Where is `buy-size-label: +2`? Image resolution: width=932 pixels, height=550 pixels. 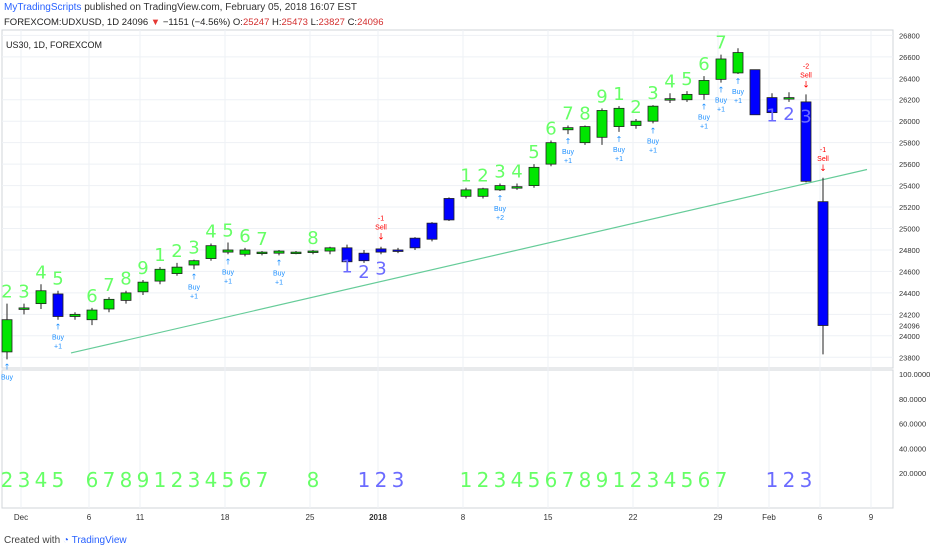 buy-size-label: +2 is located at coordinates (500, 218).